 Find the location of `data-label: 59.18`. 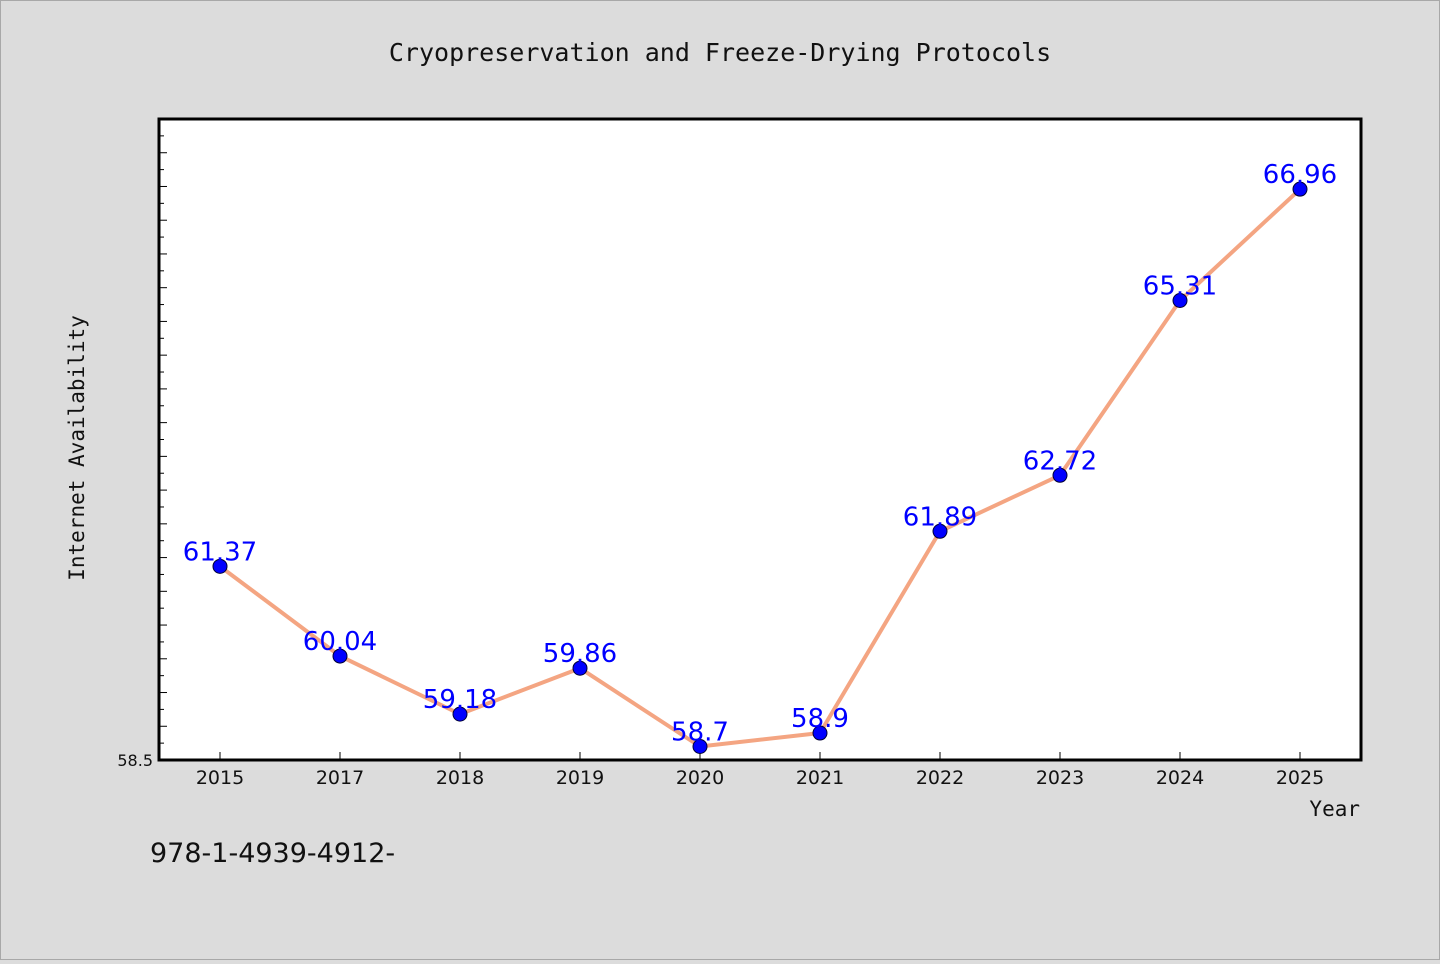

data-label: 59.18 is located at coordinates (460, 700).